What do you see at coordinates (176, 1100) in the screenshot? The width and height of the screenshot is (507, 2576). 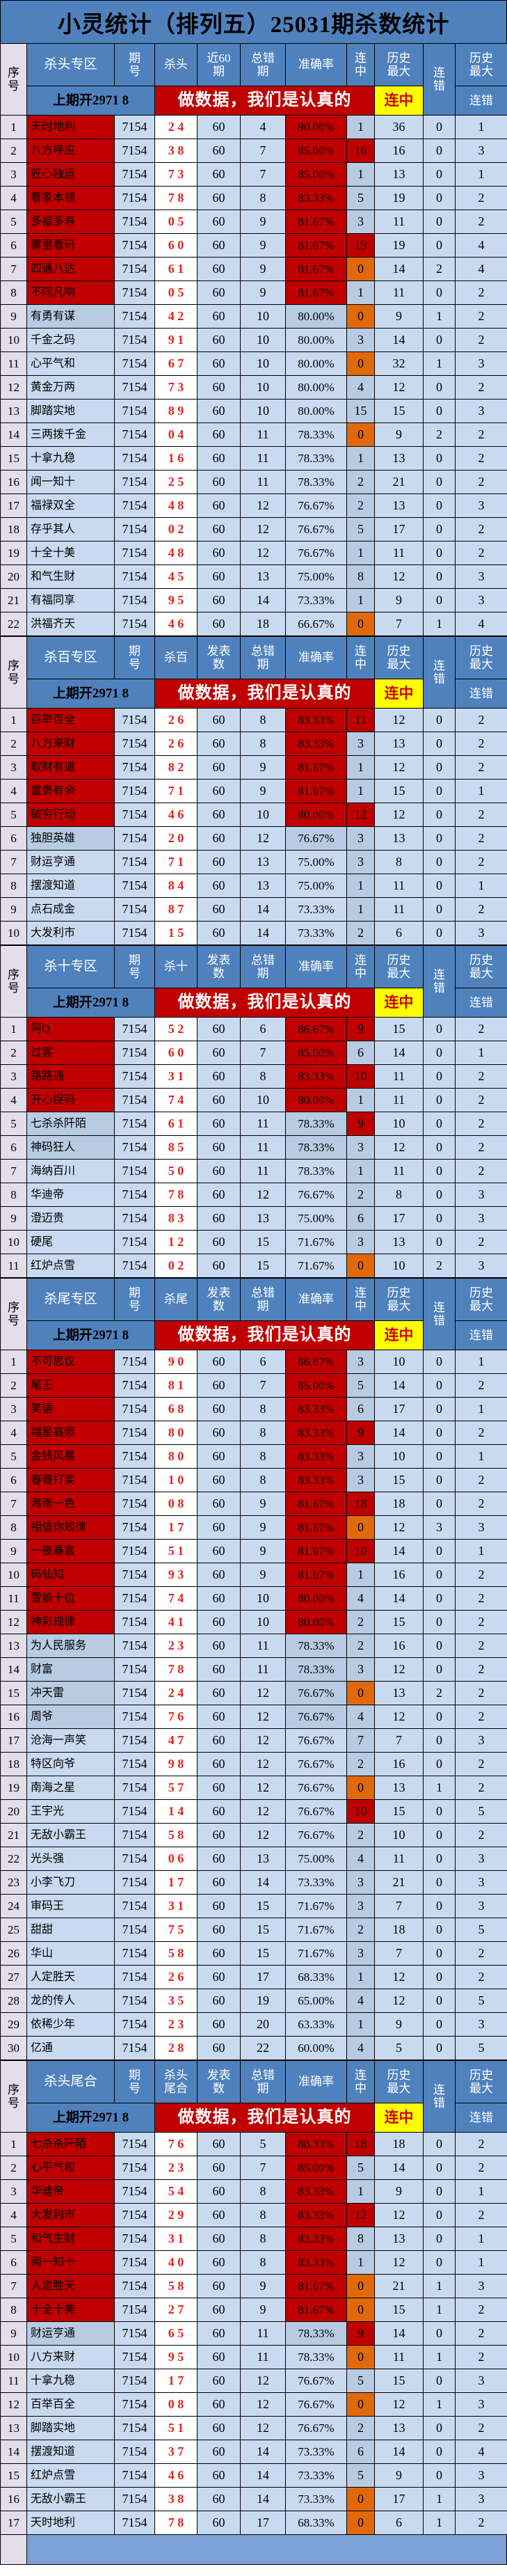 I see `kill-cell: 7 4` at bounding box center [176, 1100].